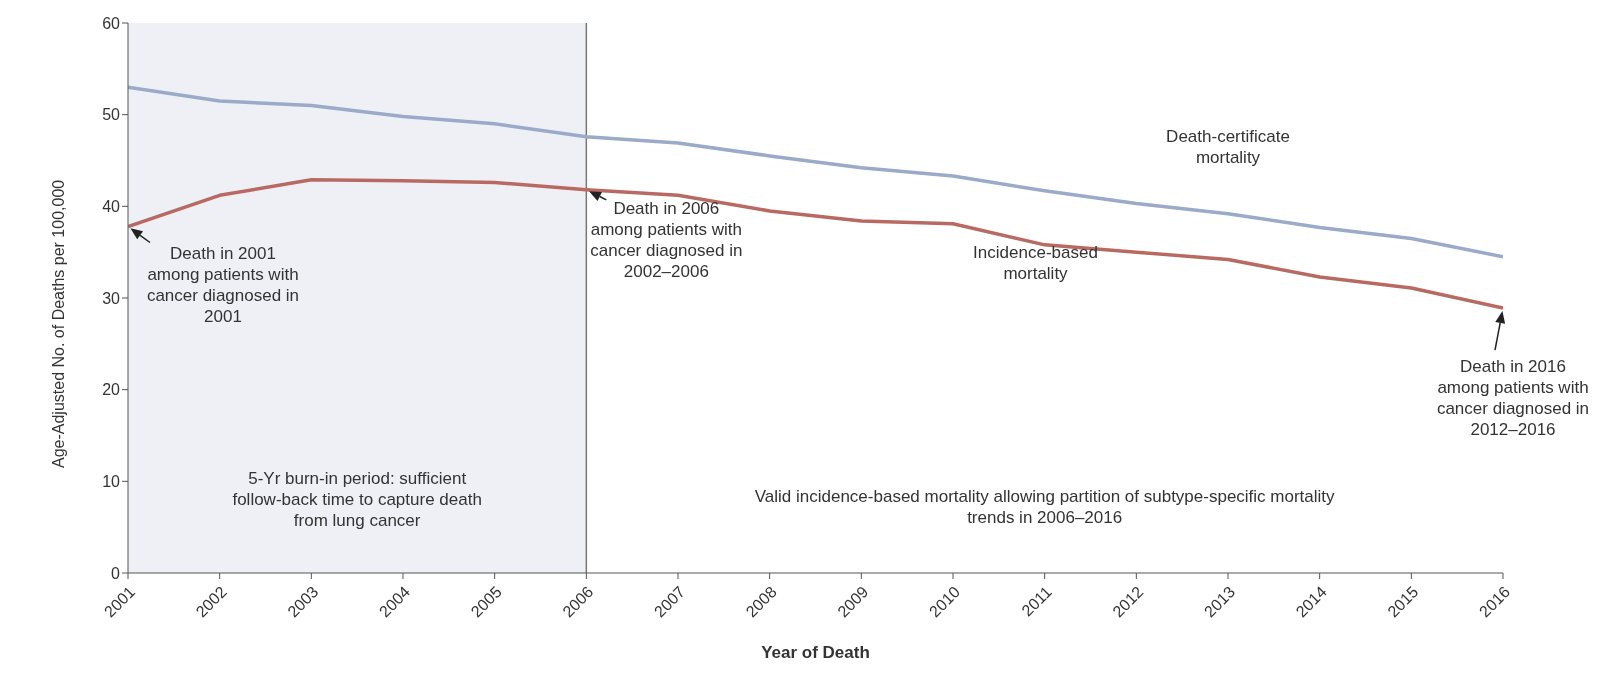 Image resolution: width=1623 pixels, height=673 pixels. What do you see at coordinates (815, 652) in the screenshot?
I see `x-axis-title: Year of Death` at bounding box center [815, 652].